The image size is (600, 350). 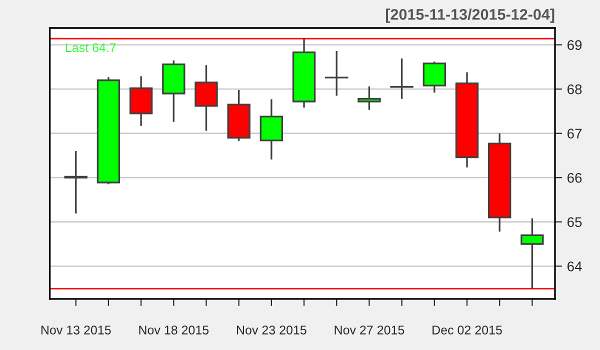 I want to click on x-tick-label: Dec 02 2015, so click(x=467, y=330).